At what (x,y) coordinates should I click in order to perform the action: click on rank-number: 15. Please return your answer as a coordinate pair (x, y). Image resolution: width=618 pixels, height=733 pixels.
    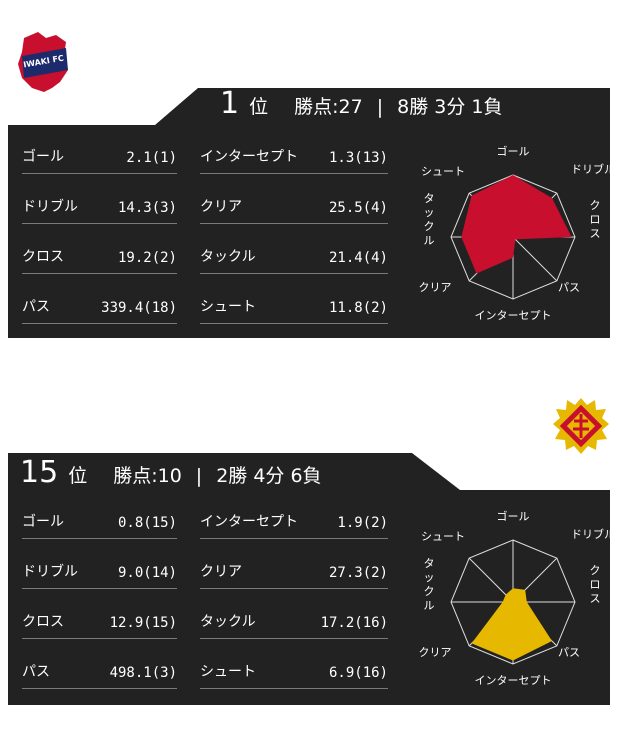
    Looking at the image, I should click on (39, 472).